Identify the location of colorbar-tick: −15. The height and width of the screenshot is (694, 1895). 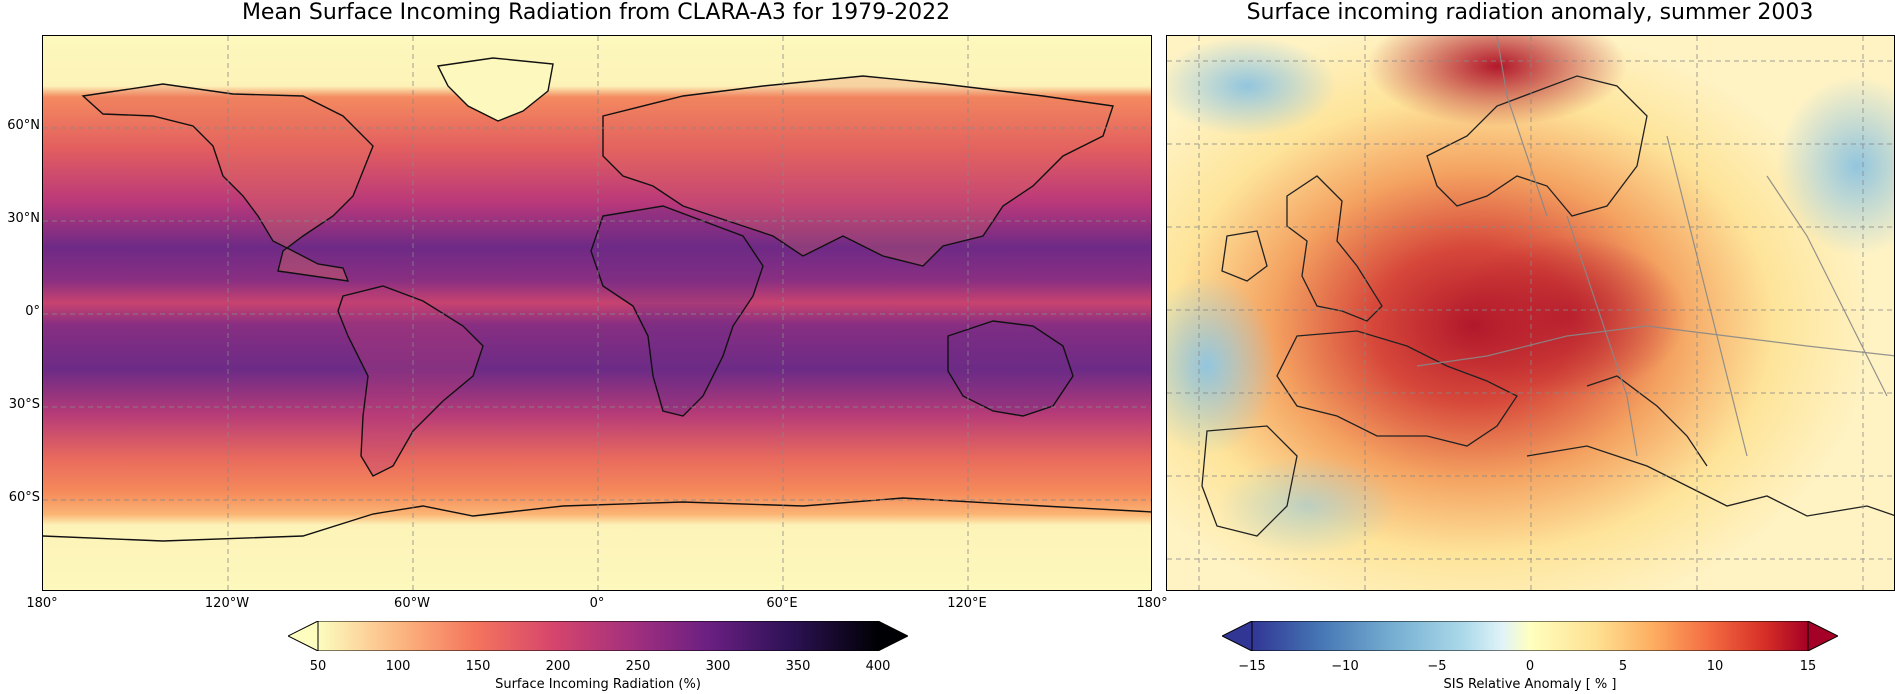
(1252, 666).